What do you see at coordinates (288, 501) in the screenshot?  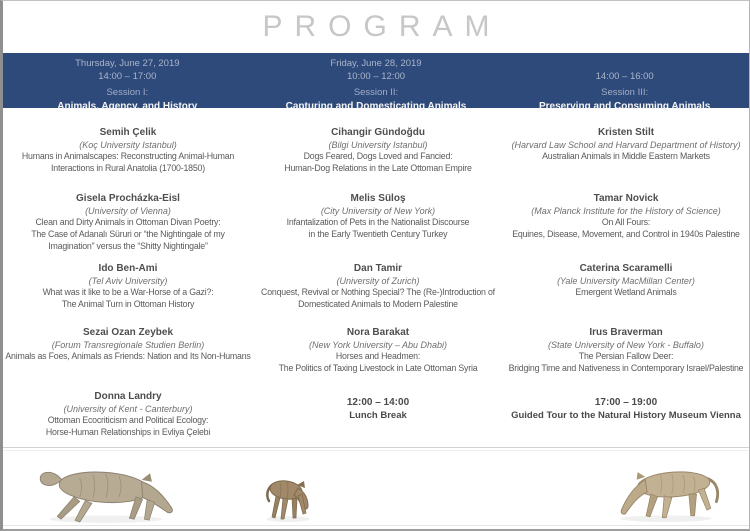 I see `emaciated-dog-center-illustration` at bounding box center [288, 501].